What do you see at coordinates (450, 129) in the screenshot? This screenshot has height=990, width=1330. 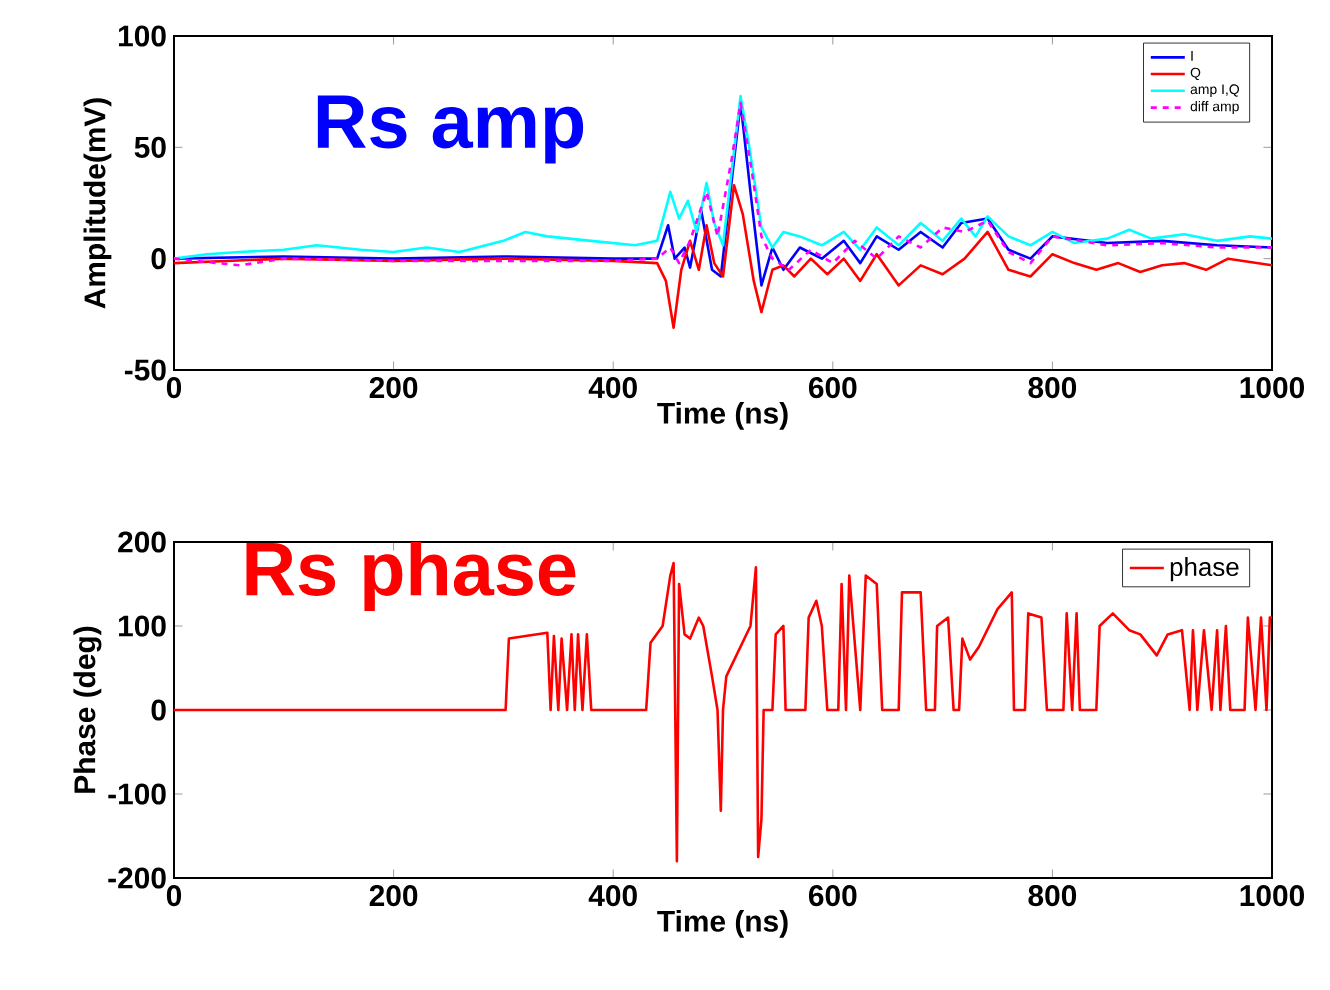 I see `text: Rs amp` at bounding box center [450, 129].